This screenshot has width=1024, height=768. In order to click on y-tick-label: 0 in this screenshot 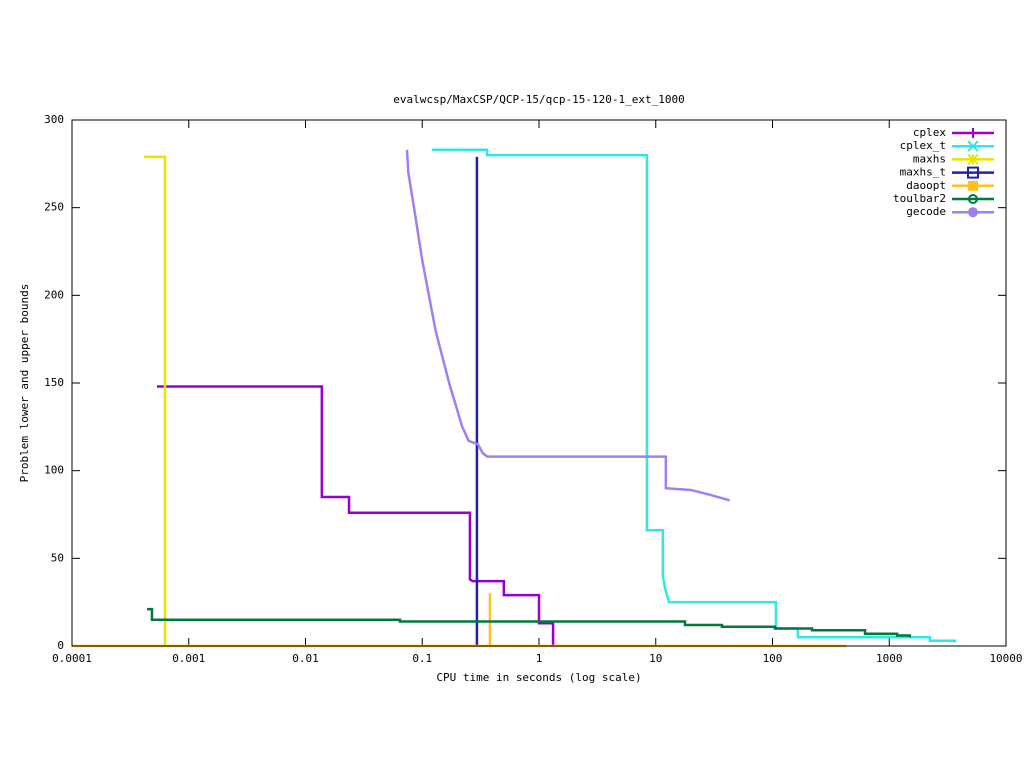, I will do `click(60, 645)`.